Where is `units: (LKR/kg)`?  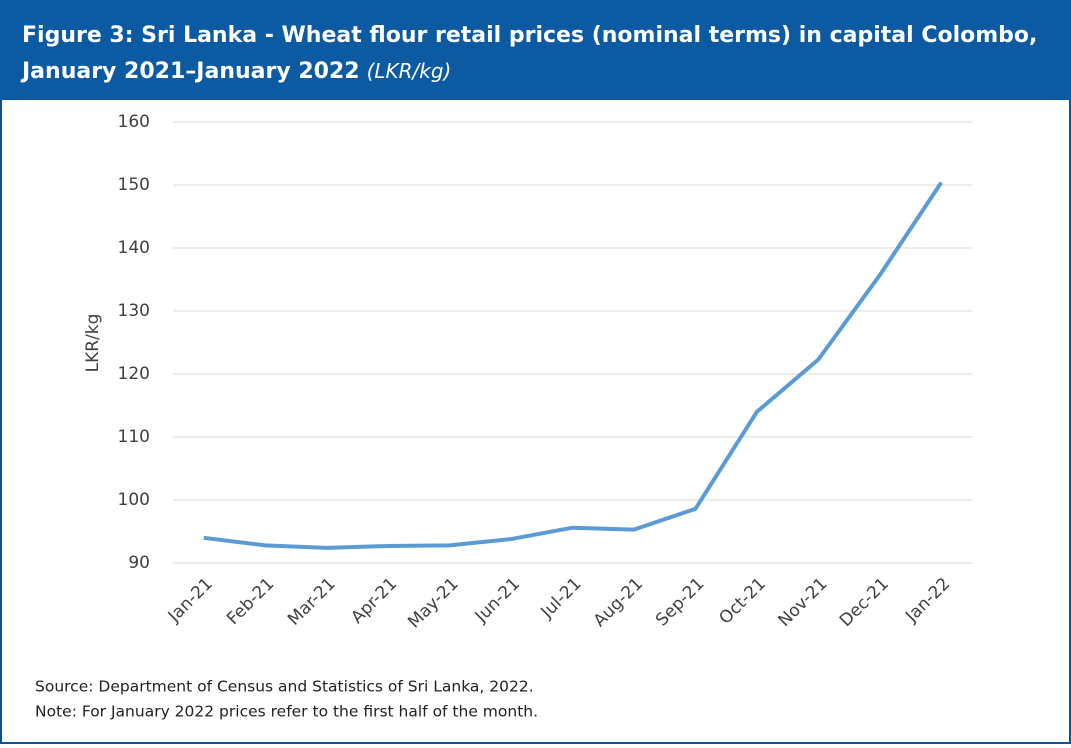
units: (LKR/kg) is located at coordinates (409, 71).